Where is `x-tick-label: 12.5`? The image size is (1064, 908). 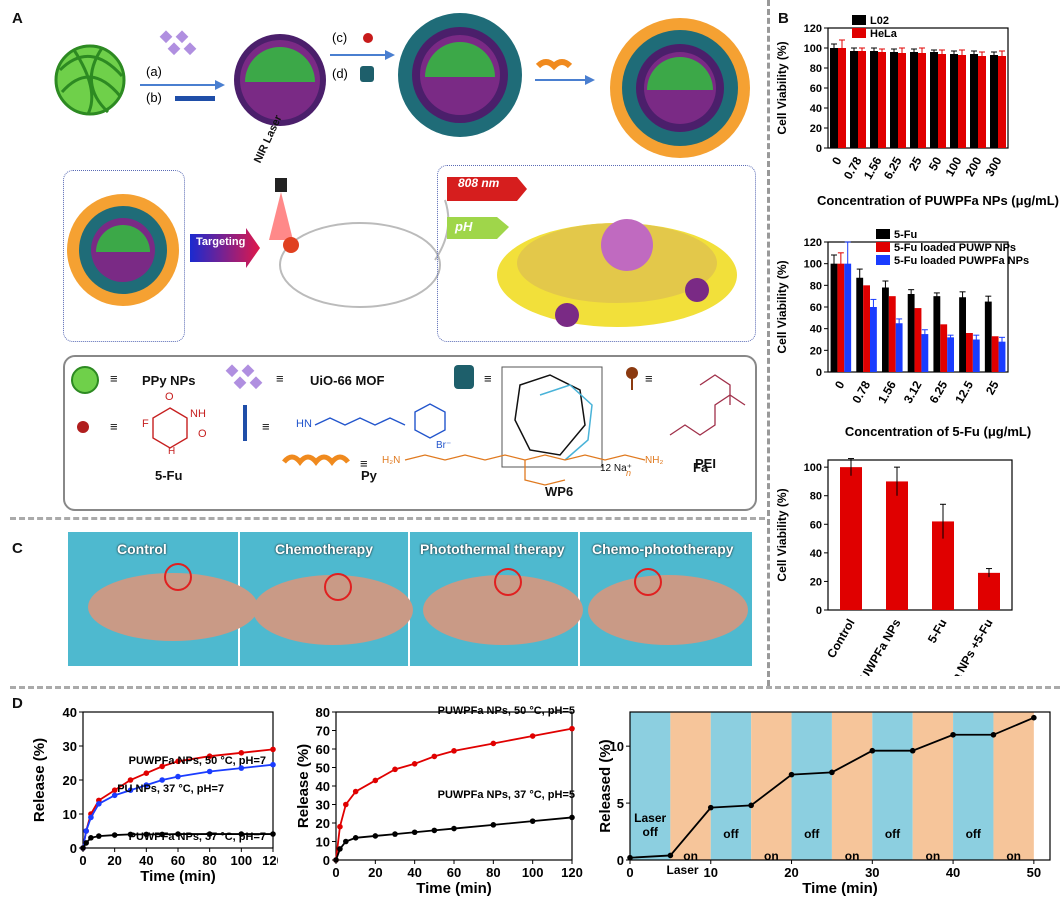 x-tick-label: 12.5 is located at coordinates (964, 392).